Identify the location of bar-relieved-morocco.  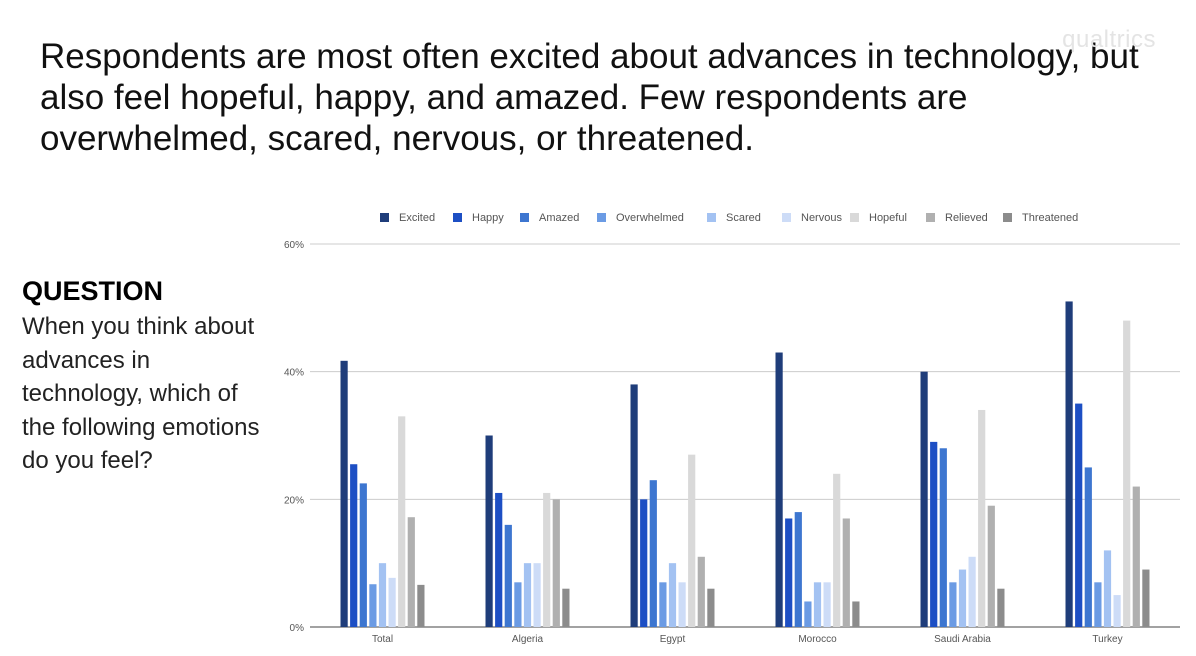
(846, 572).